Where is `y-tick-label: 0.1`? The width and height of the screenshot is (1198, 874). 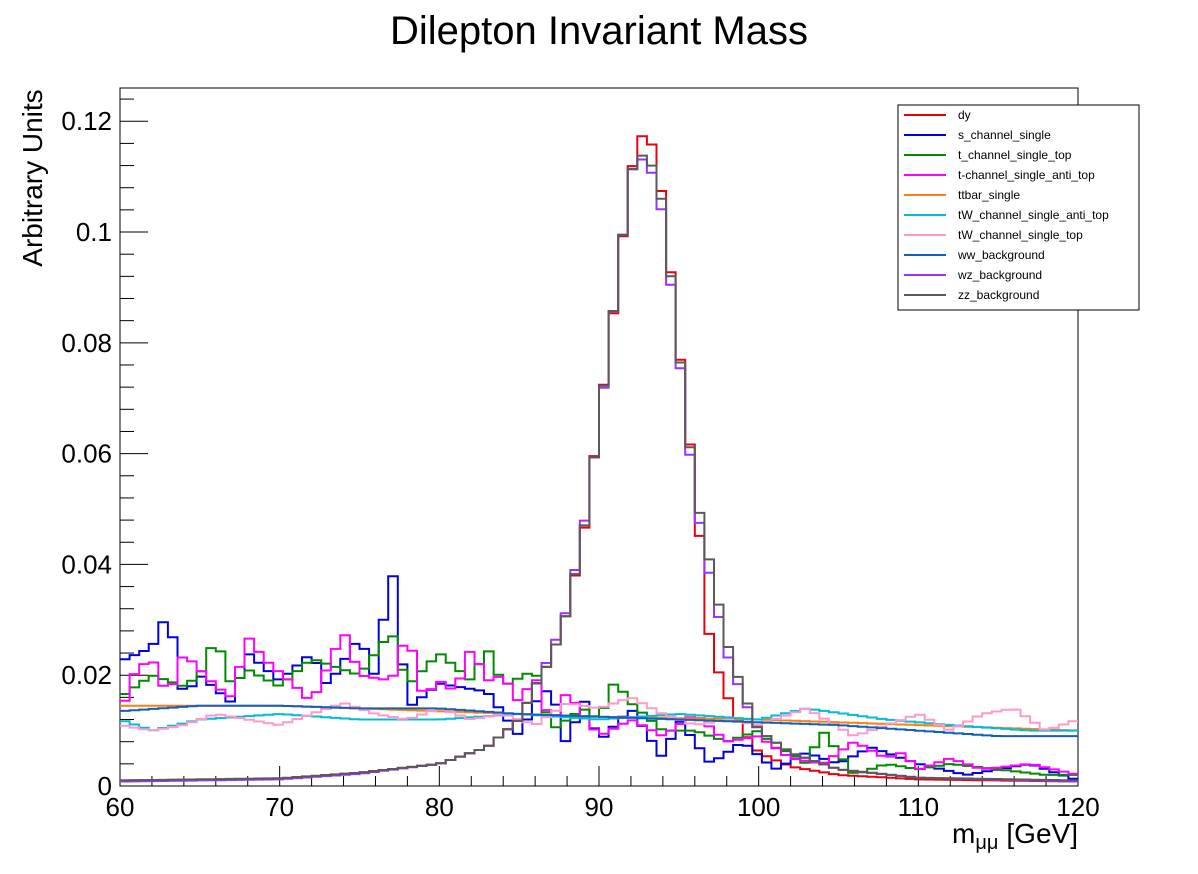 y-tick-label: 0.1 is located at coordinates (94, 232).